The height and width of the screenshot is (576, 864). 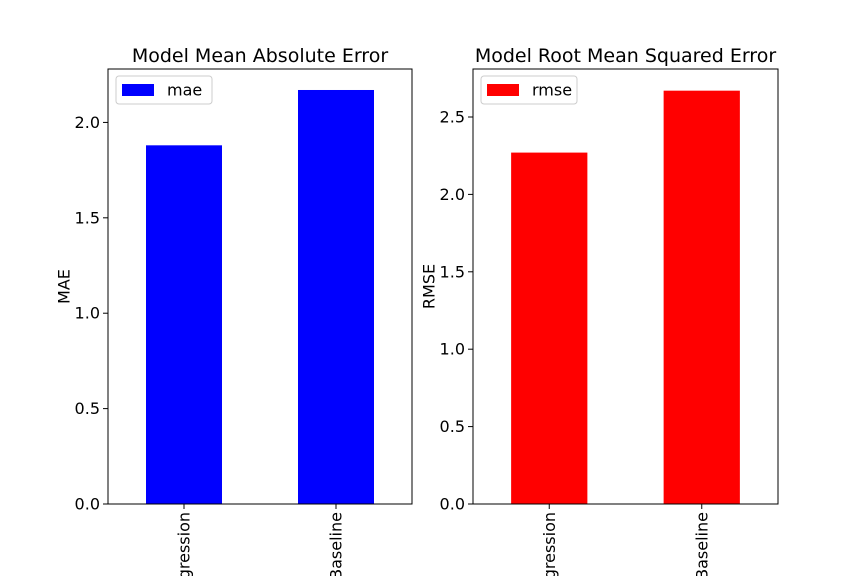 What do you see at coordinates (184, 544) in the screenshot?
I see `mae-xtick-label: Regression` at bounding box center [184, 544].